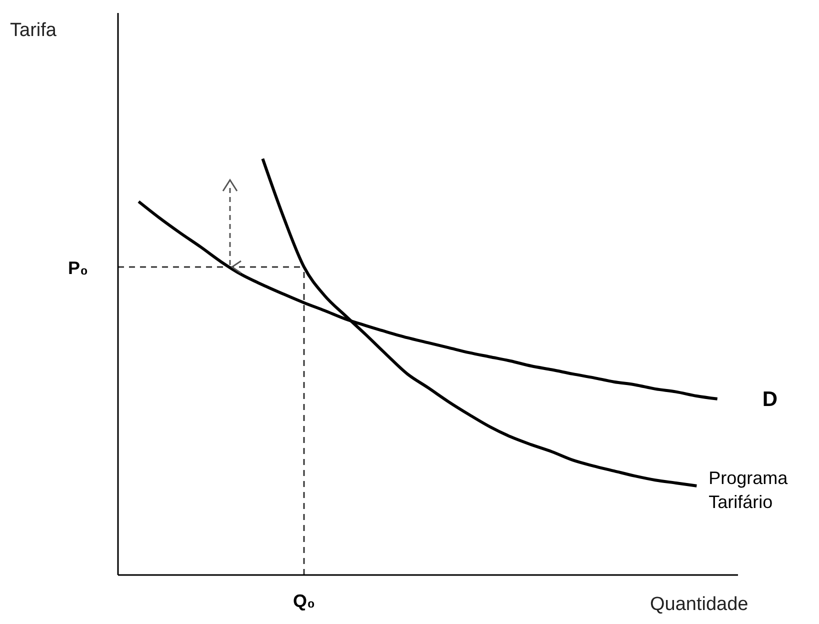 This screenshot has height=624, width=819. What do you see at coordinates (78, 268) in the screenshot?
I see `ref-line-label: P₀` at bounding box center [78, 268].